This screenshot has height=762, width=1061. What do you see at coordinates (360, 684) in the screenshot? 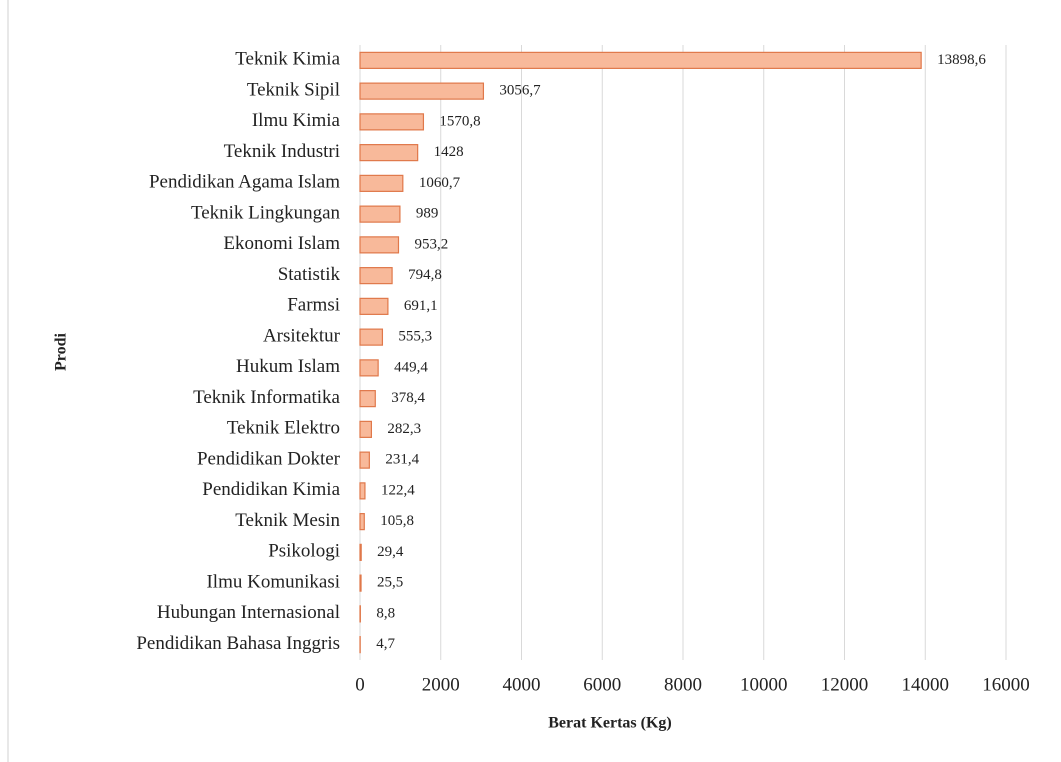
I see `x-tick-label: 0` at bounding box center [360, 684].